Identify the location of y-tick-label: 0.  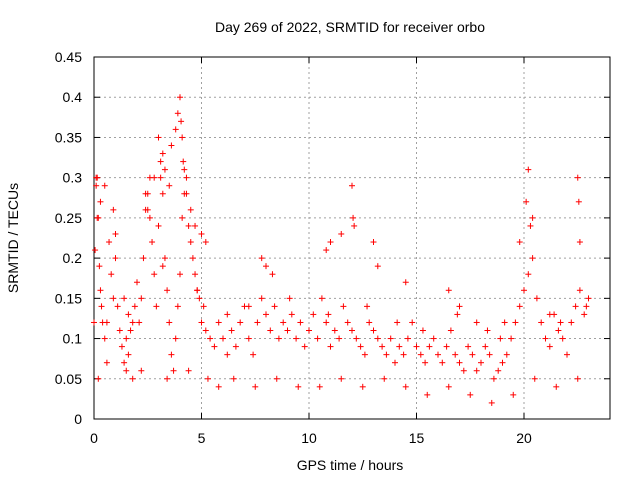
(78, 419).